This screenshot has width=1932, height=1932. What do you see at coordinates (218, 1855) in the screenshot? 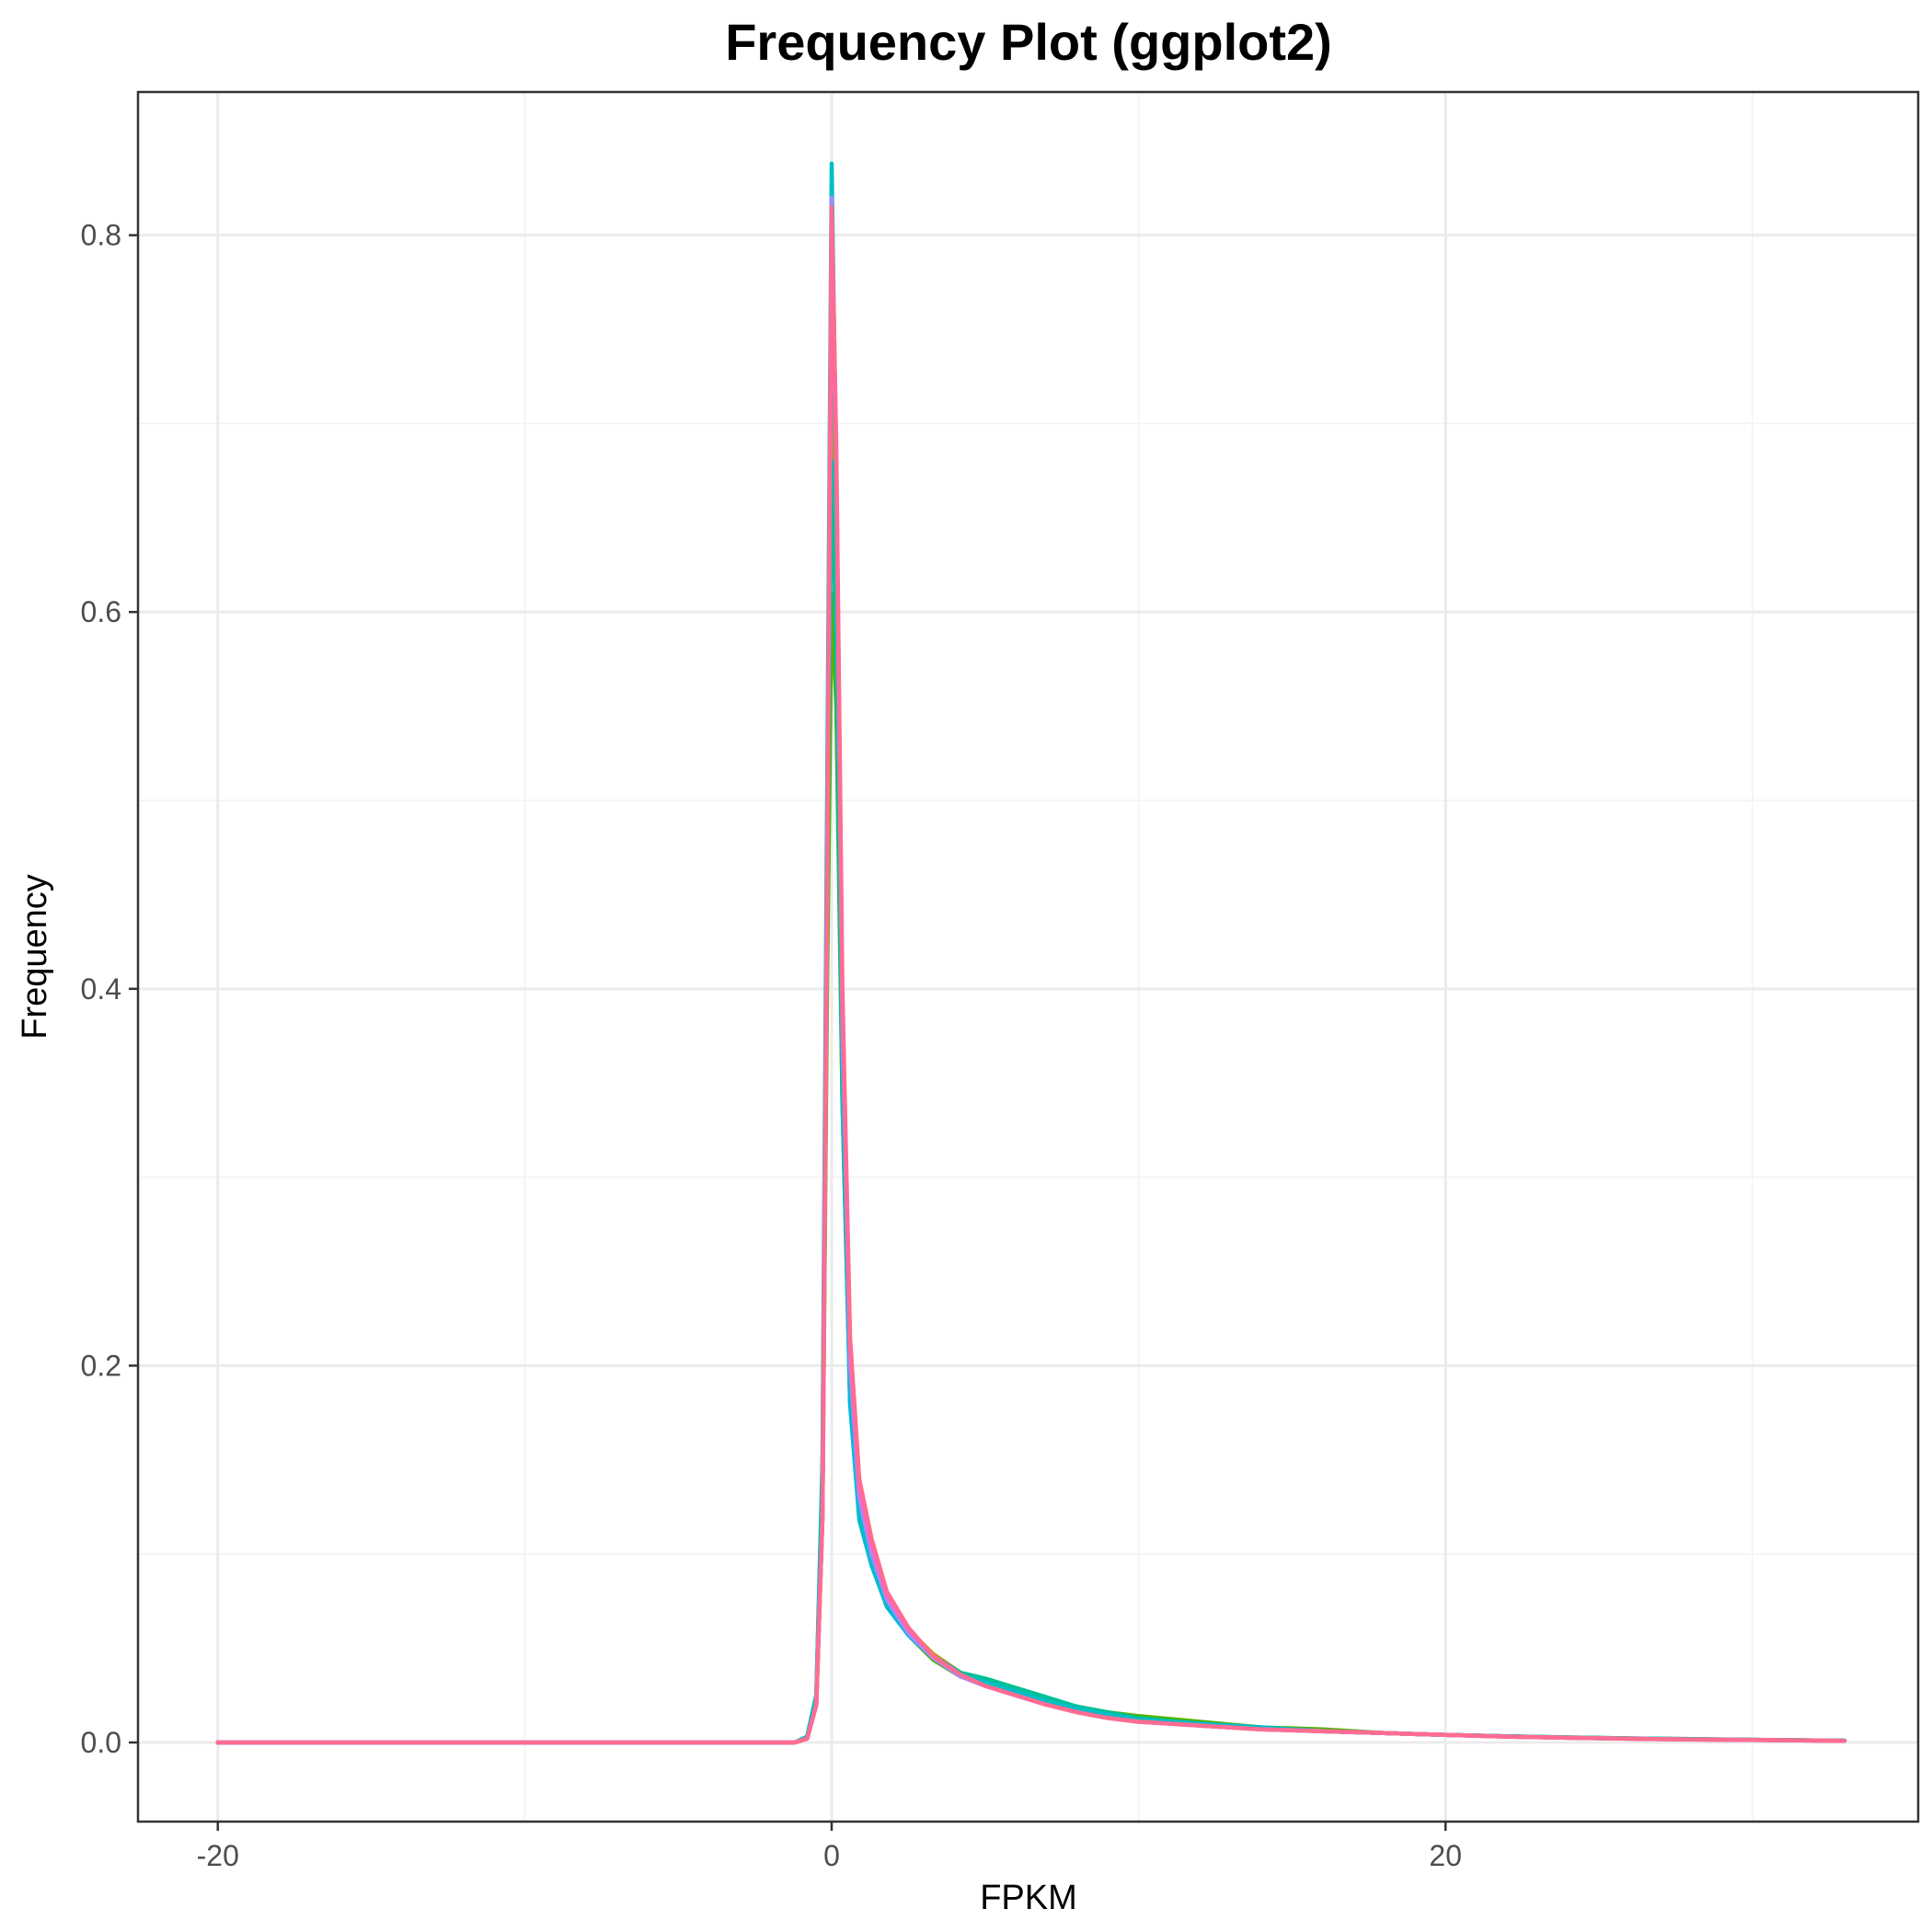
I see `x-tick-label-0: -20` at bounding box center [218, 1855].